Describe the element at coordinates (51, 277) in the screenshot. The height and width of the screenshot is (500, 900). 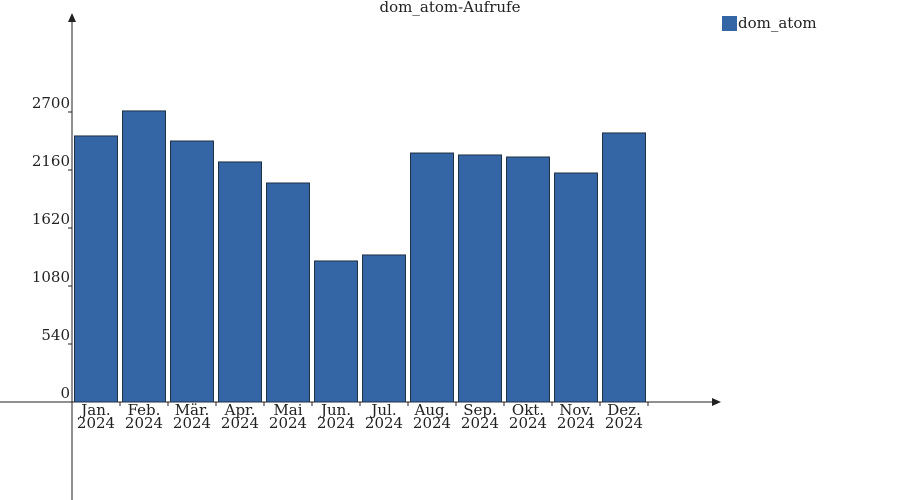
I see `y-tick-label: 1080` at that location.